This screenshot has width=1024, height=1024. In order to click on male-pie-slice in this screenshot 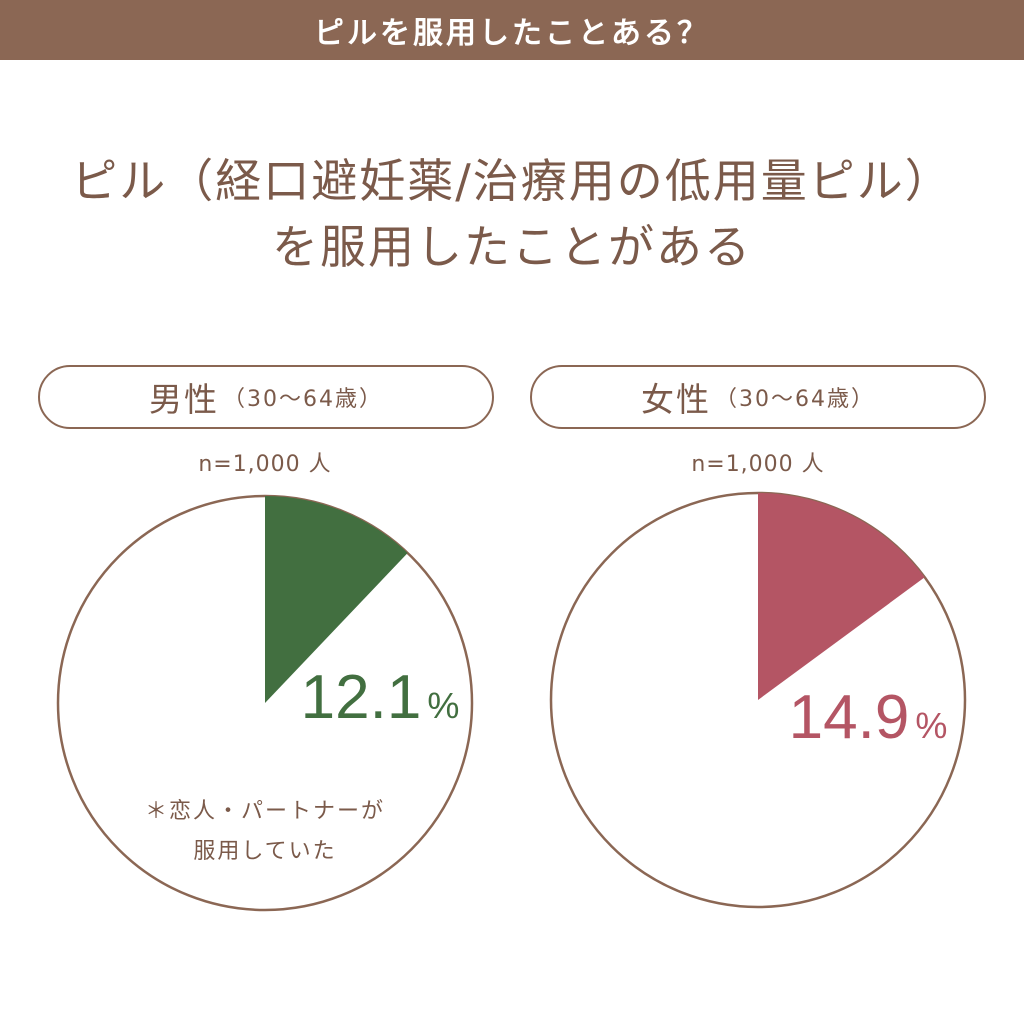, I will do `click(336, 599)`.